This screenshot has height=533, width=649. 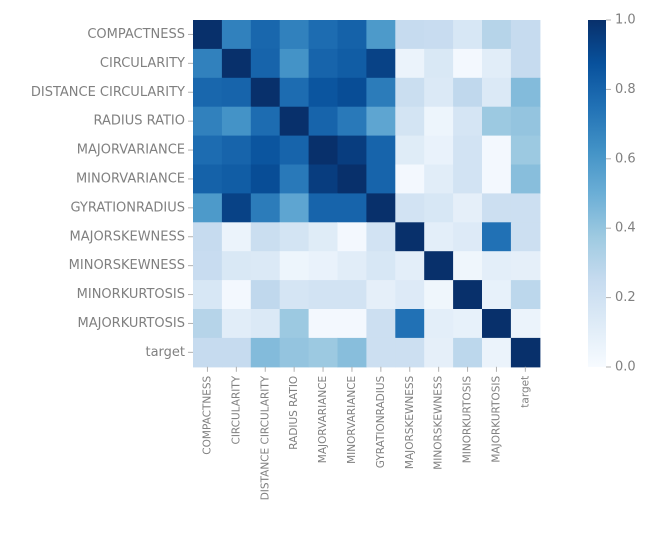 What do you see at coordinates (108, 92) in the screenshot?
I see `row-label: DISTANCE CIRCULARITY` at bounding box center [108, 92].